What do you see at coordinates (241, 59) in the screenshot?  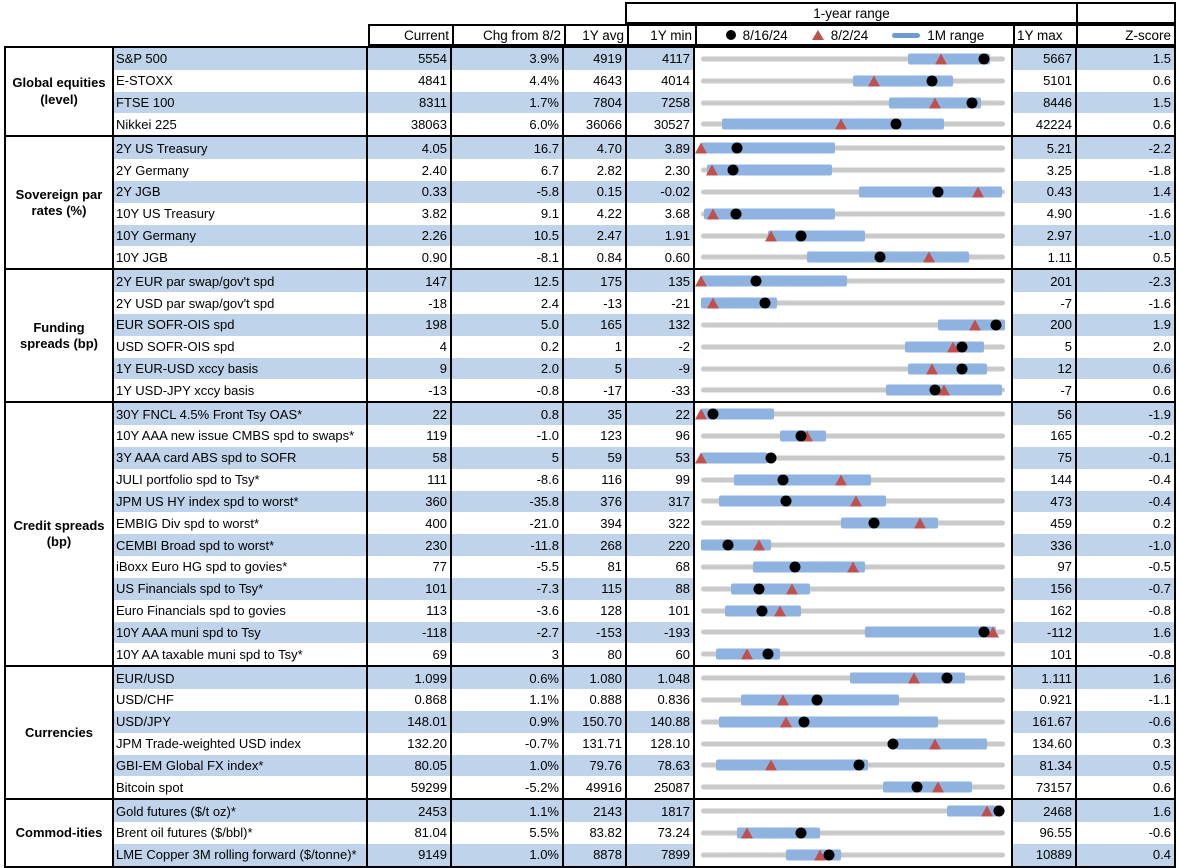 I see `cell-label: S&P 500` at bounding box center [241, 59].